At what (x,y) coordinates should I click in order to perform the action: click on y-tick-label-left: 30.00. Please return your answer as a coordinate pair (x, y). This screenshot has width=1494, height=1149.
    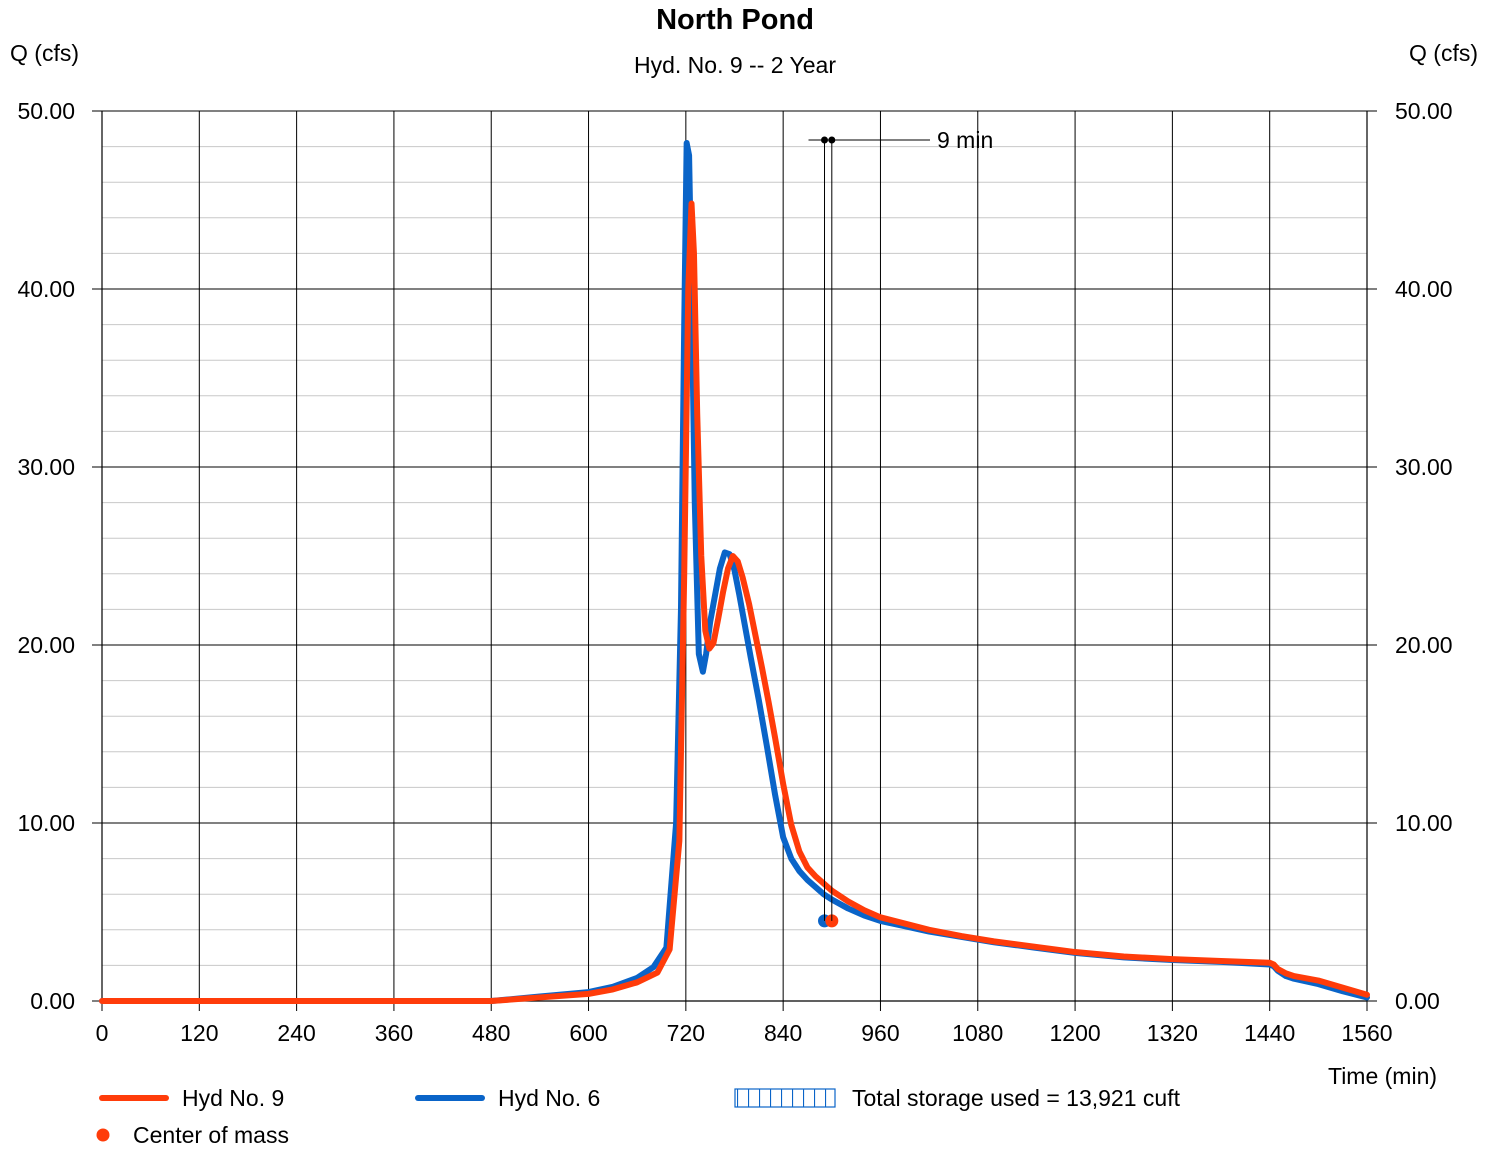
    Looking at the image, I should click on (46, 467).